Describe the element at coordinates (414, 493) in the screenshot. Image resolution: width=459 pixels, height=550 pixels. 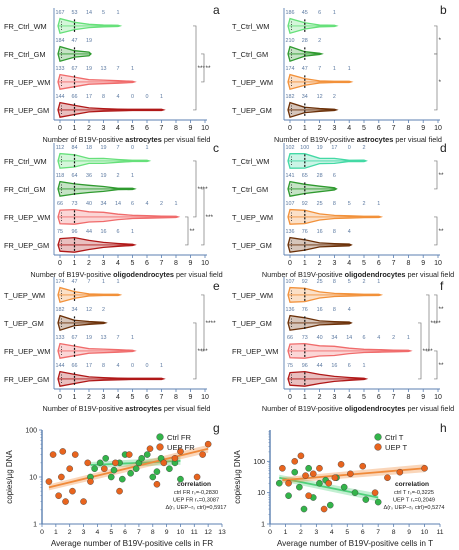
I see `correlation-line: ctrl T rₛ=-0,3225` at that location.